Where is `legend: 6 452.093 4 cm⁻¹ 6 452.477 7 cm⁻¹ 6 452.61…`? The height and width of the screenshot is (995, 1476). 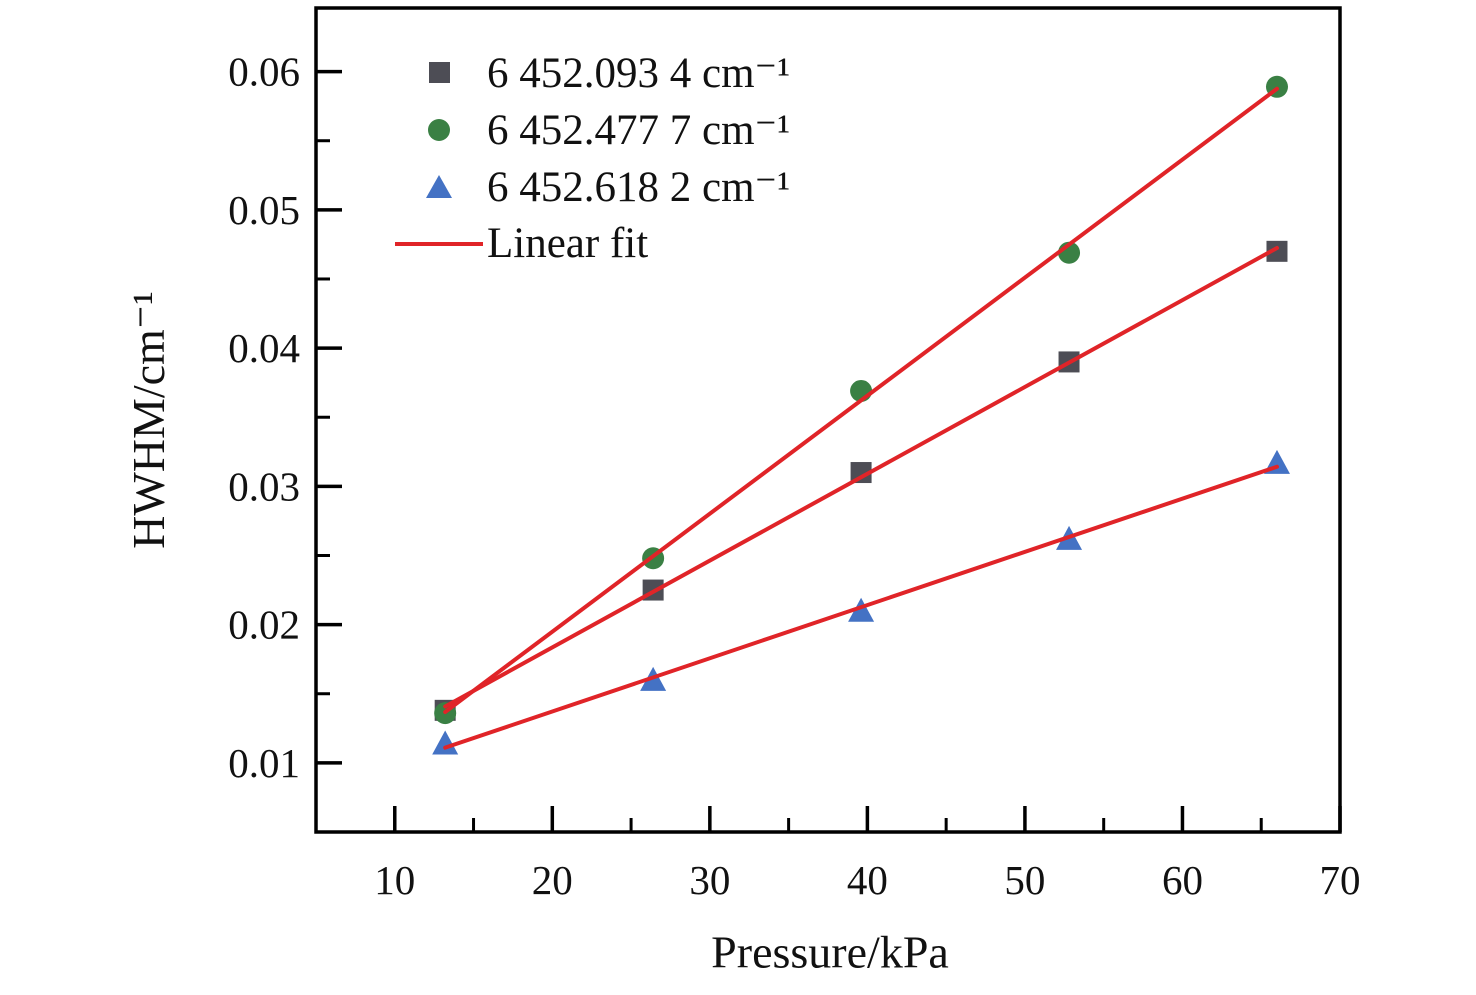
legend: 6 452.093 4 cm⁻¹ 6 452.477 7 cm⁻¹ 6 452.61… is located at coordinates (591, 158).